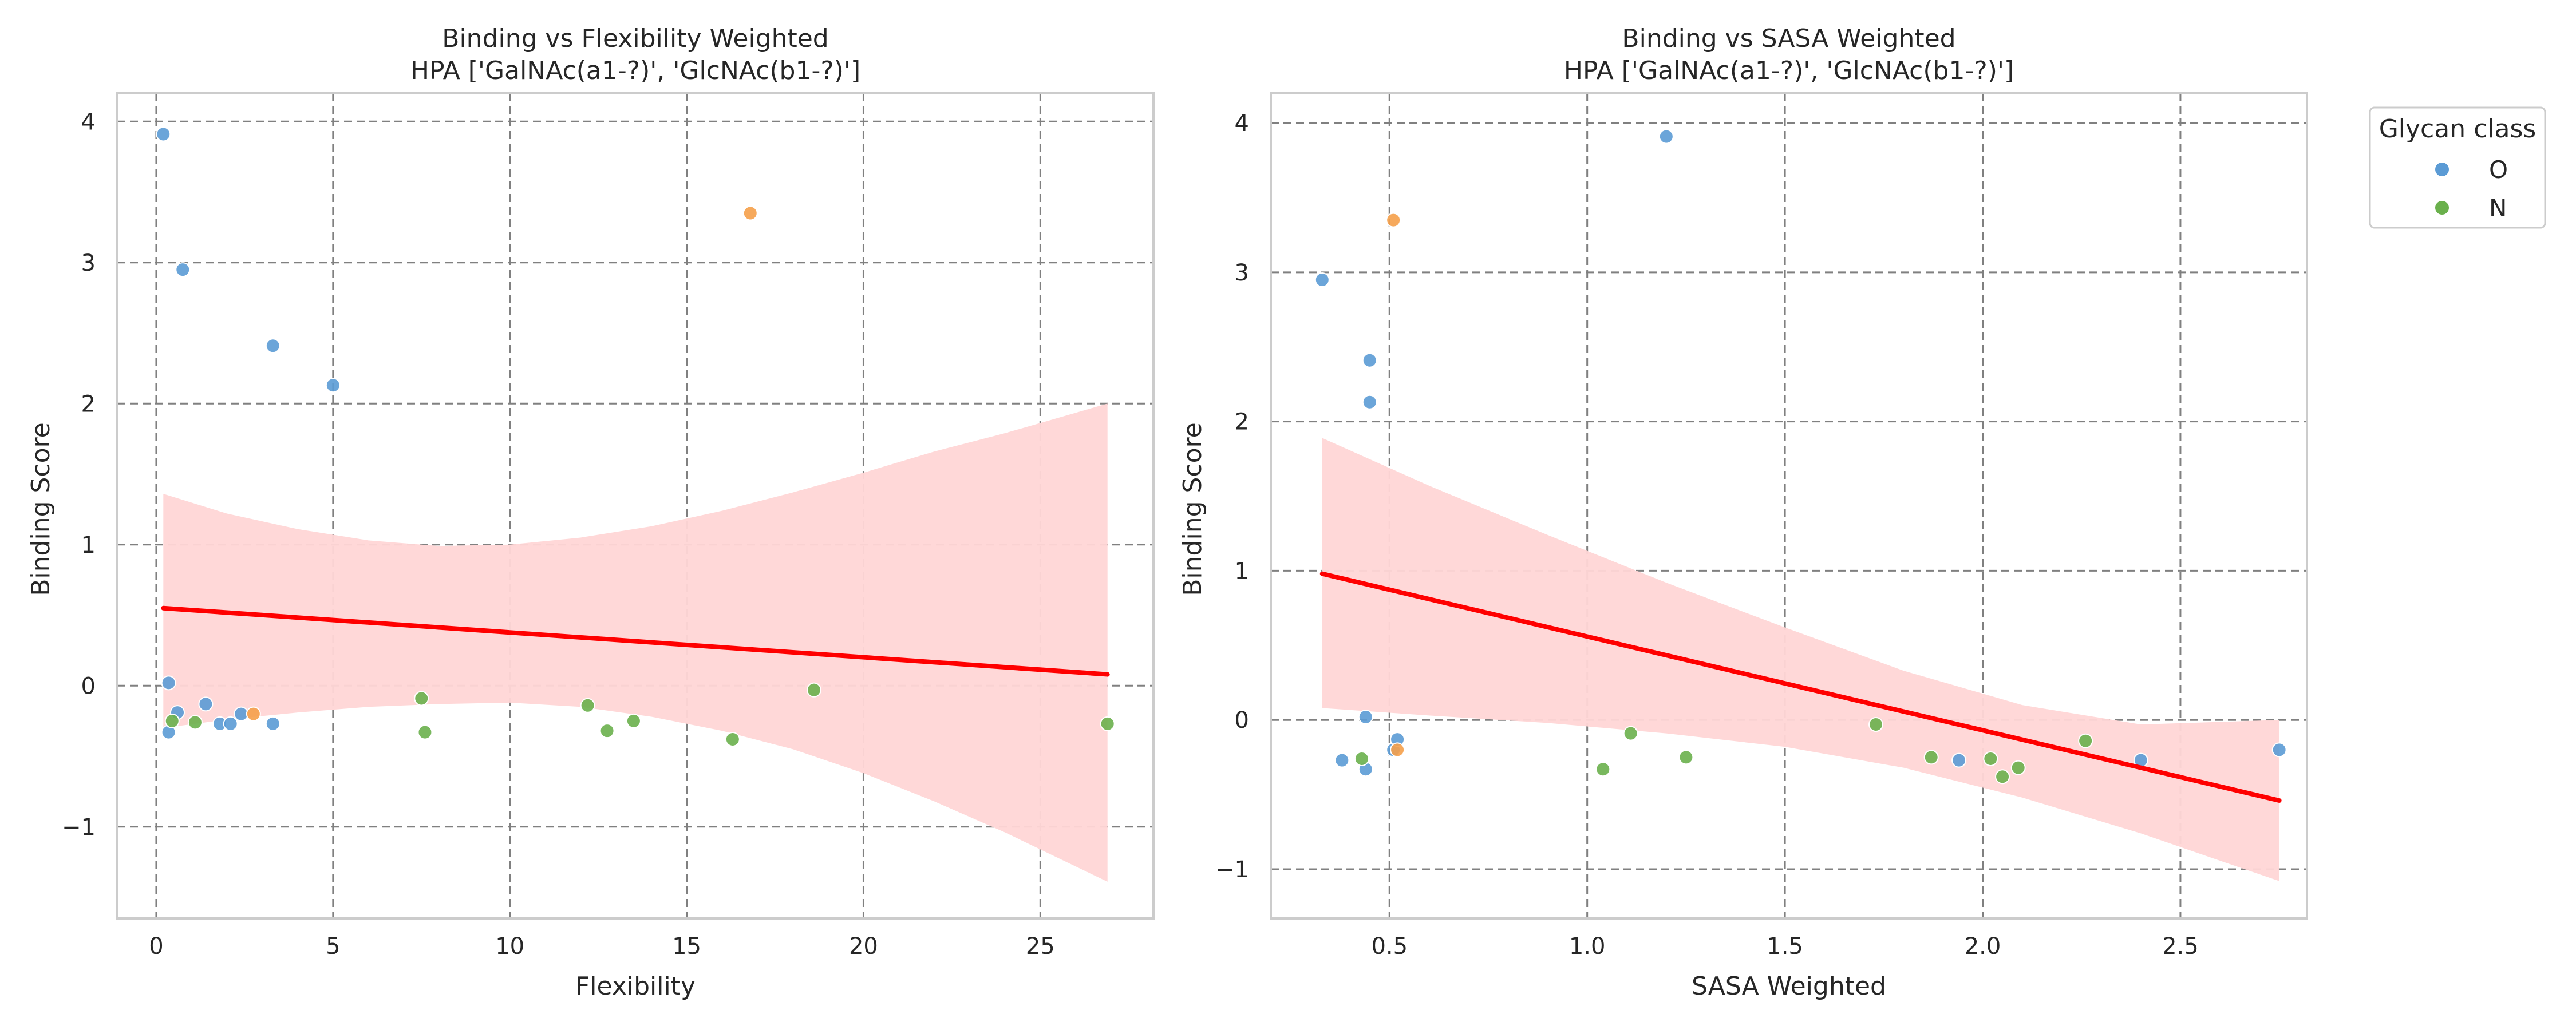 This screenshot has height=1030, width=2576. I want to click on legend: Glycan class O N, so click(2457, 167).